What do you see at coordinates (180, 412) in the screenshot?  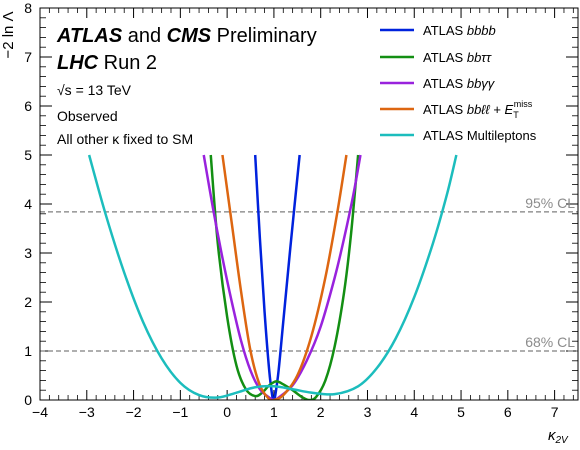 I see `x-tick-label: −1` at bounding box center [180, 412].